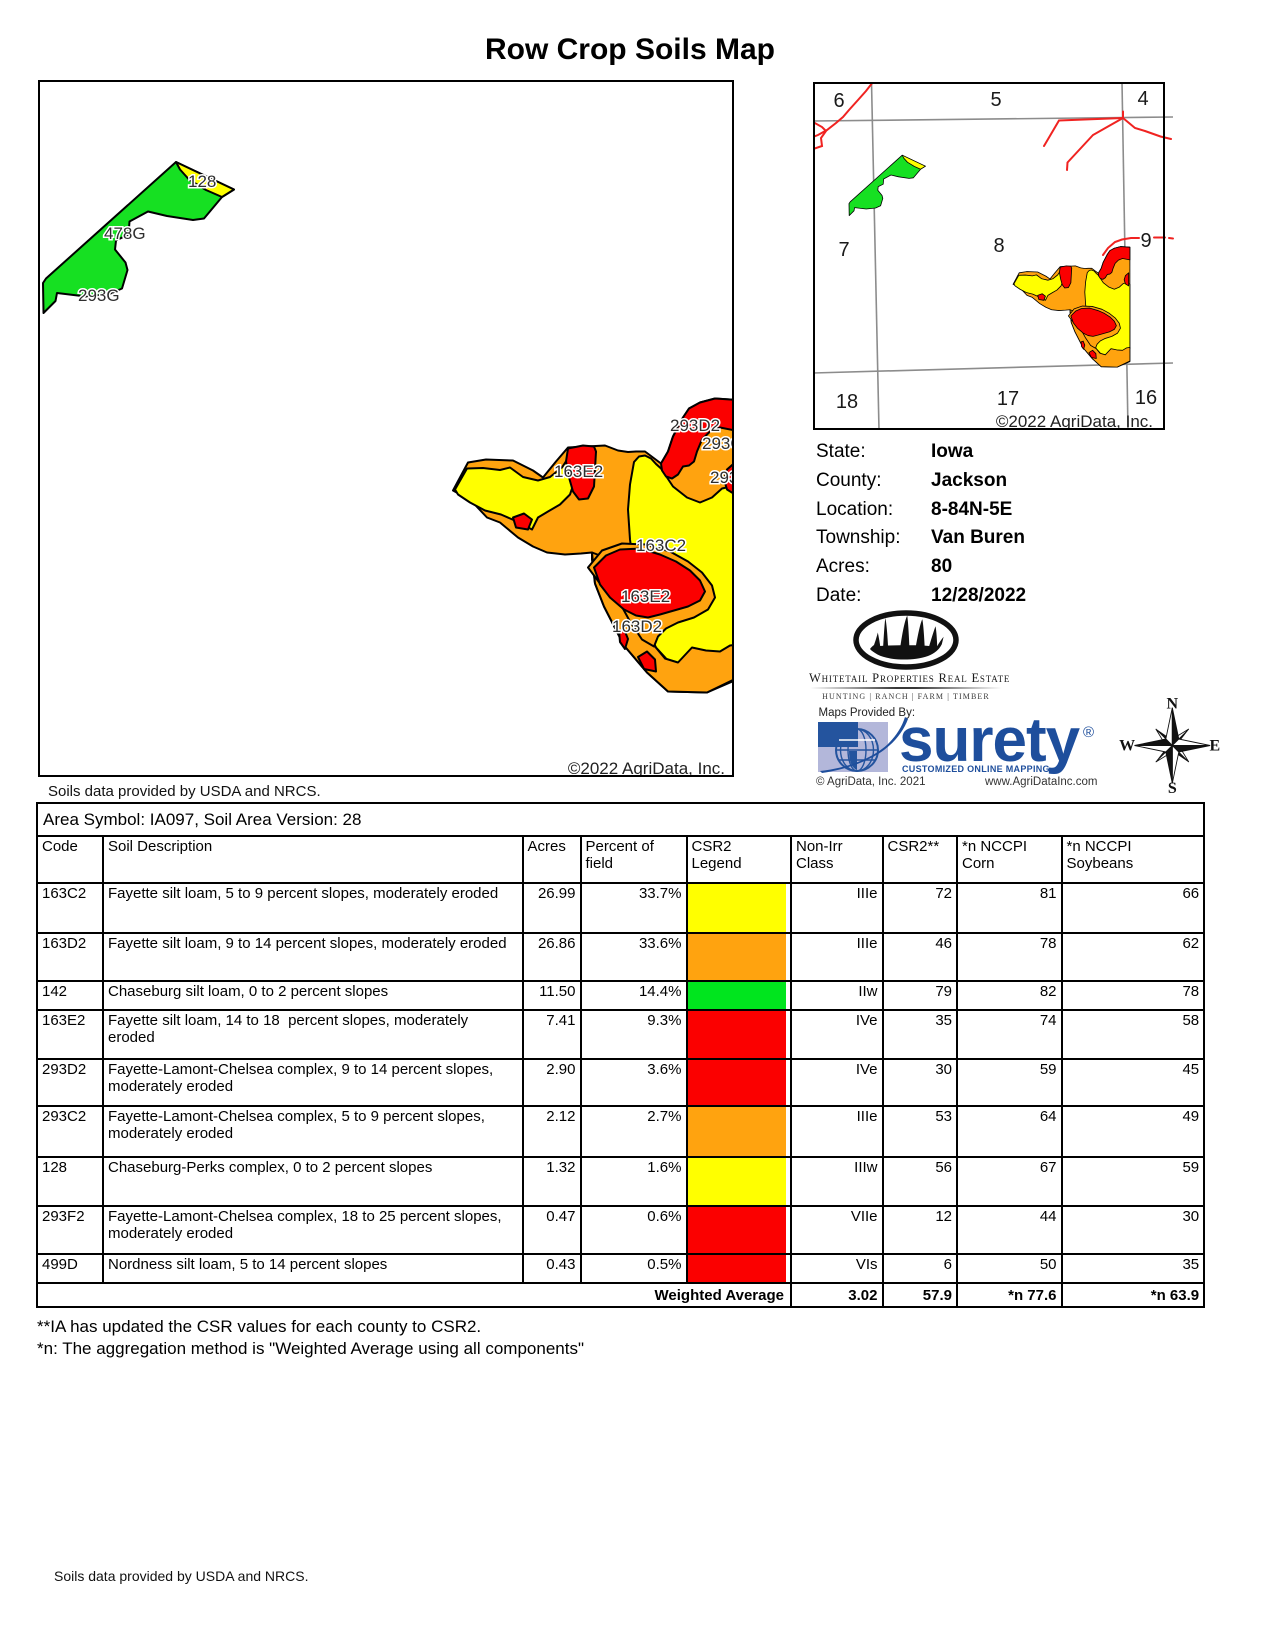 This screenshot has height=1650, width=1275. Describe the element at coordinates (695, 425) in the screenshot. I see `svg-text: 293D2` at that location.